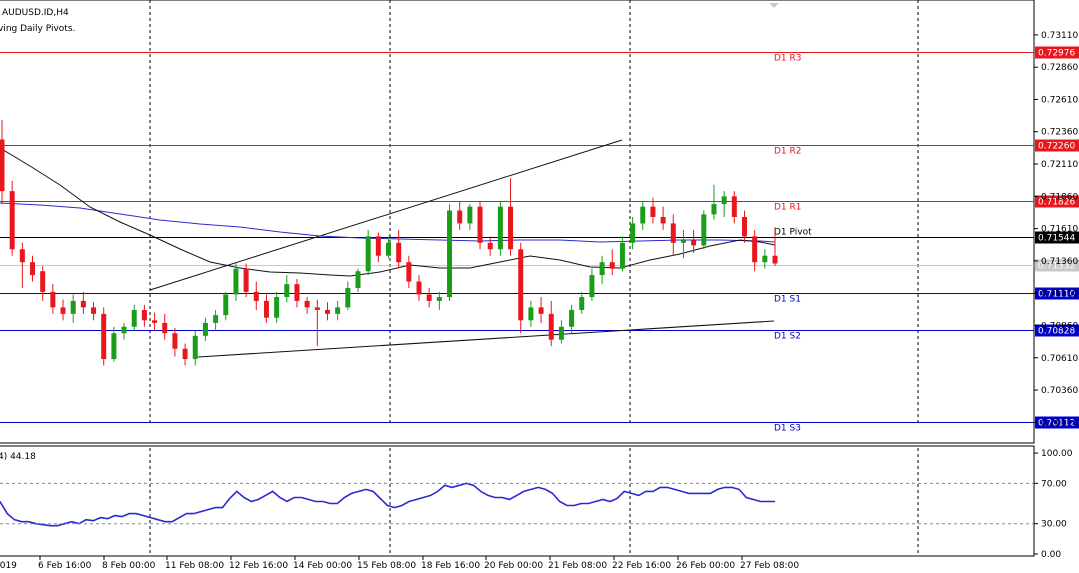  What do you see at coordinates (1051, 555) in the screenshot?
I see `osc-tick-label: 0.00` at bounding box center [1051, 555].